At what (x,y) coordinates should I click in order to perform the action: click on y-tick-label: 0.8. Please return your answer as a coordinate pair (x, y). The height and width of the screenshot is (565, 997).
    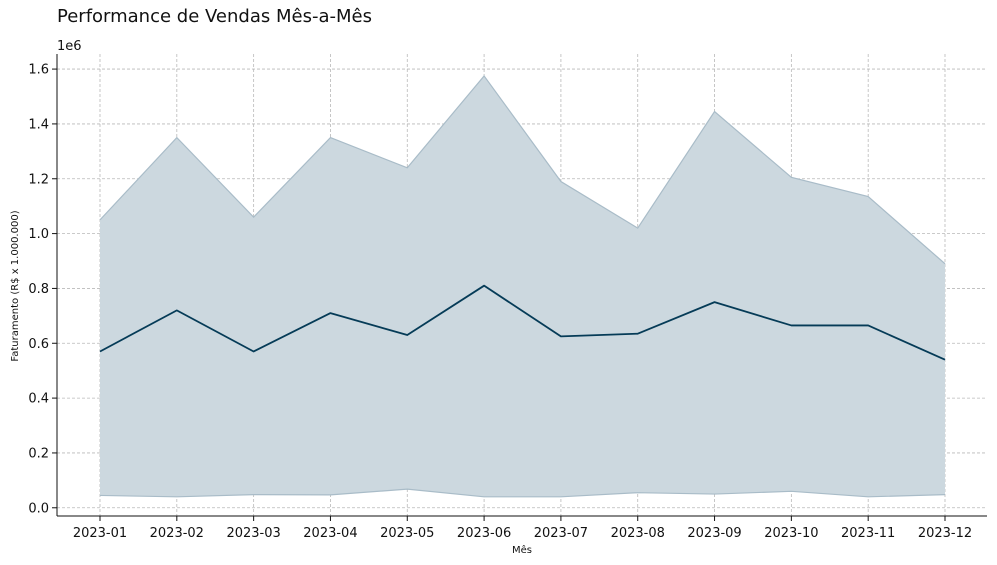
    Looking at the image, I should click on (38, 289).